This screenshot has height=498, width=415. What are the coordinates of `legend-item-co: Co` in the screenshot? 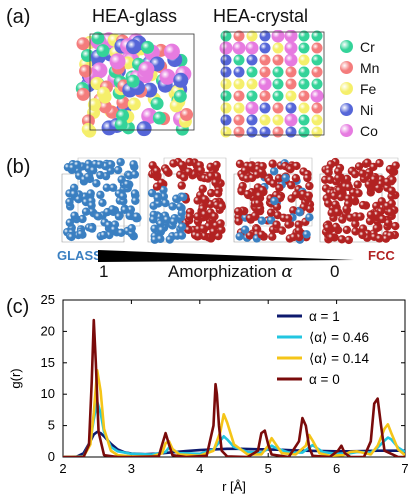 It's located at (376, 130).